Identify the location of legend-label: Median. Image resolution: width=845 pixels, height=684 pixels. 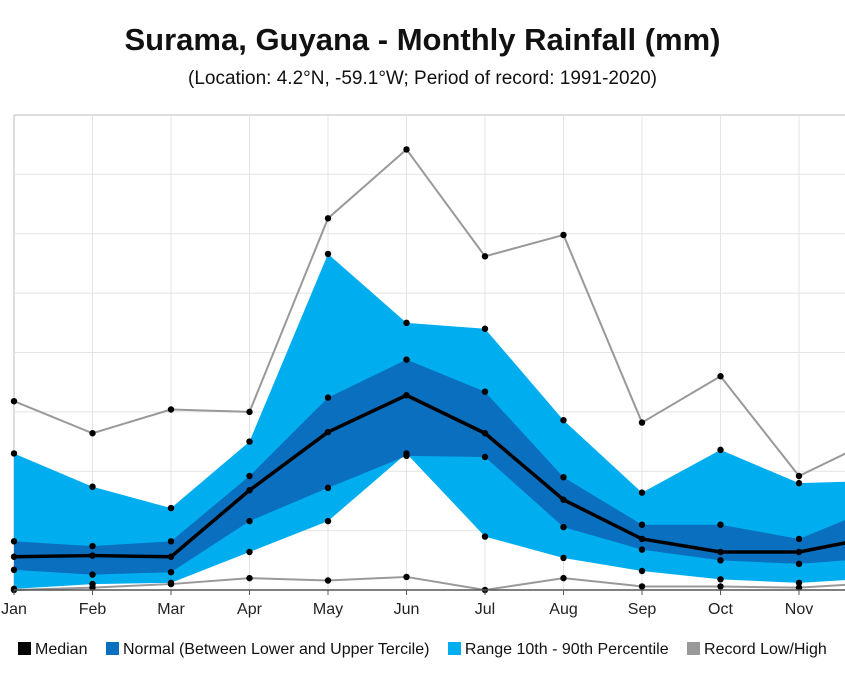
(61, 649).